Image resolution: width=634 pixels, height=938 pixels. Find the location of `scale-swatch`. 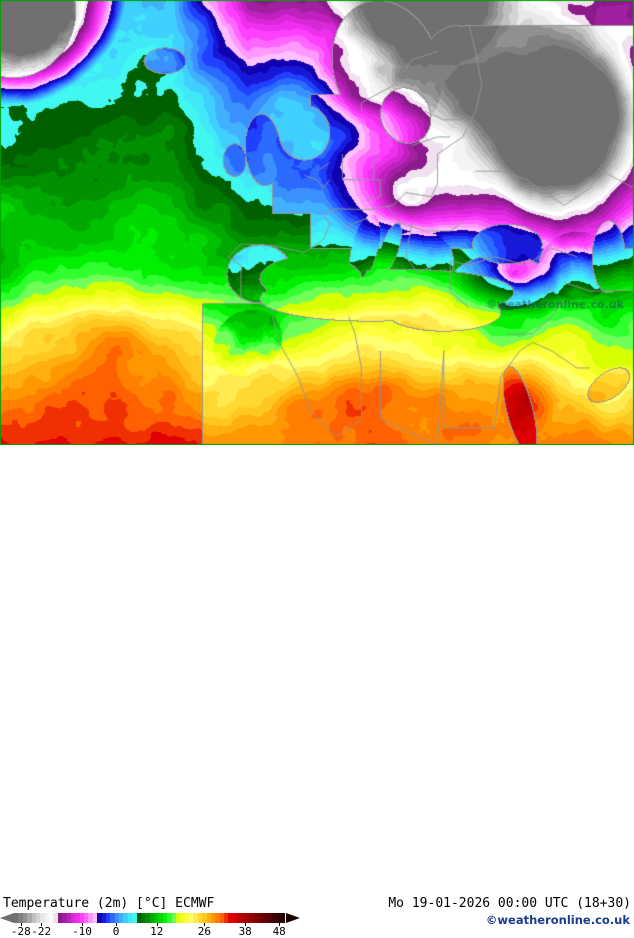

scale-swatch is located at coordinates (283, 918).